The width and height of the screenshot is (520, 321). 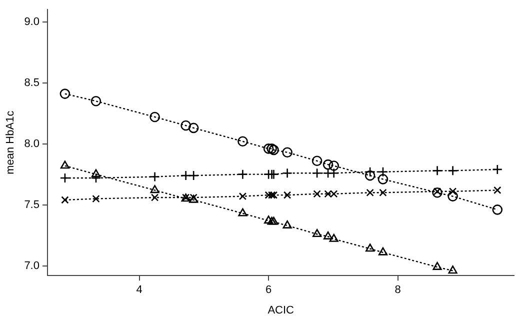 I want to click on y-tick-label: 9.0, so click(x=32, y=22).